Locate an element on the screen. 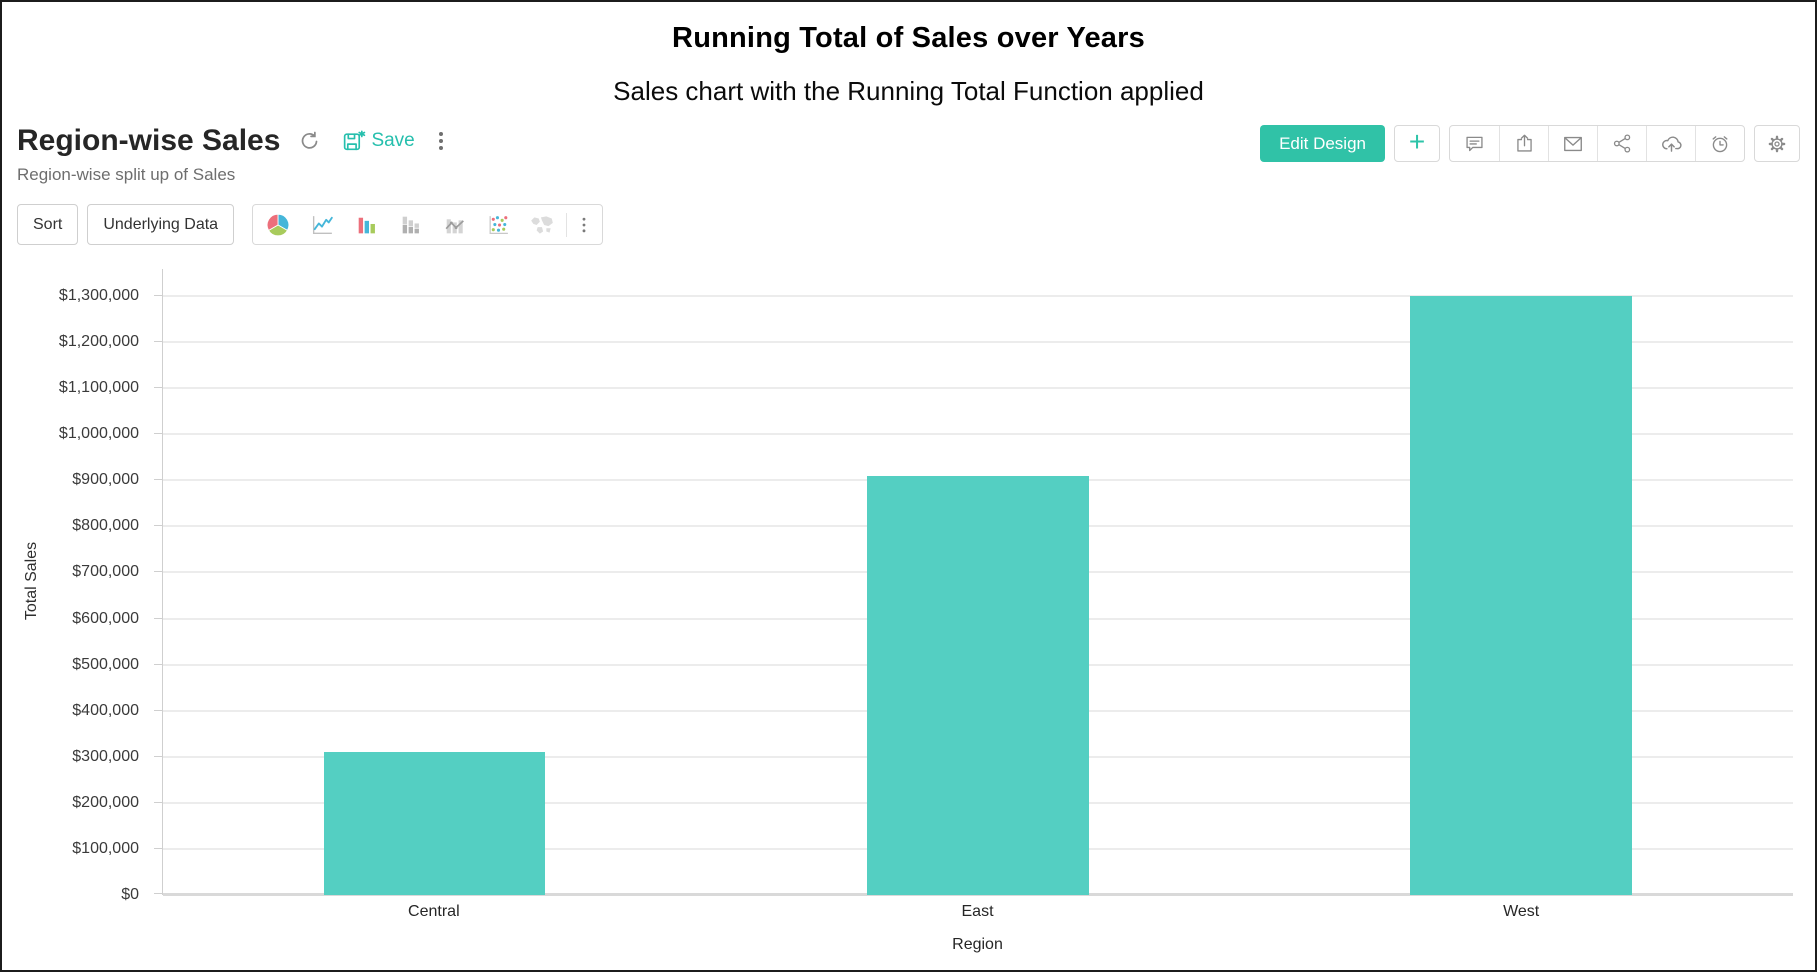  y-tick-label: $1,200,000 is located at coordinates (98, 342).